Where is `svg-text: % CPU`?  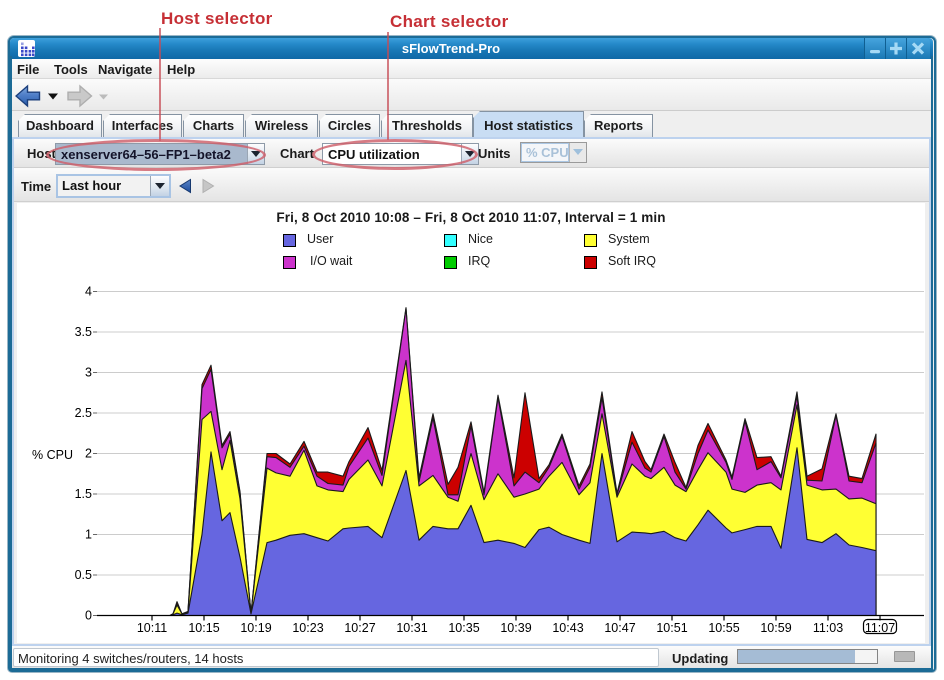 svg-text: % CPU is located at coordinates (52, 455).